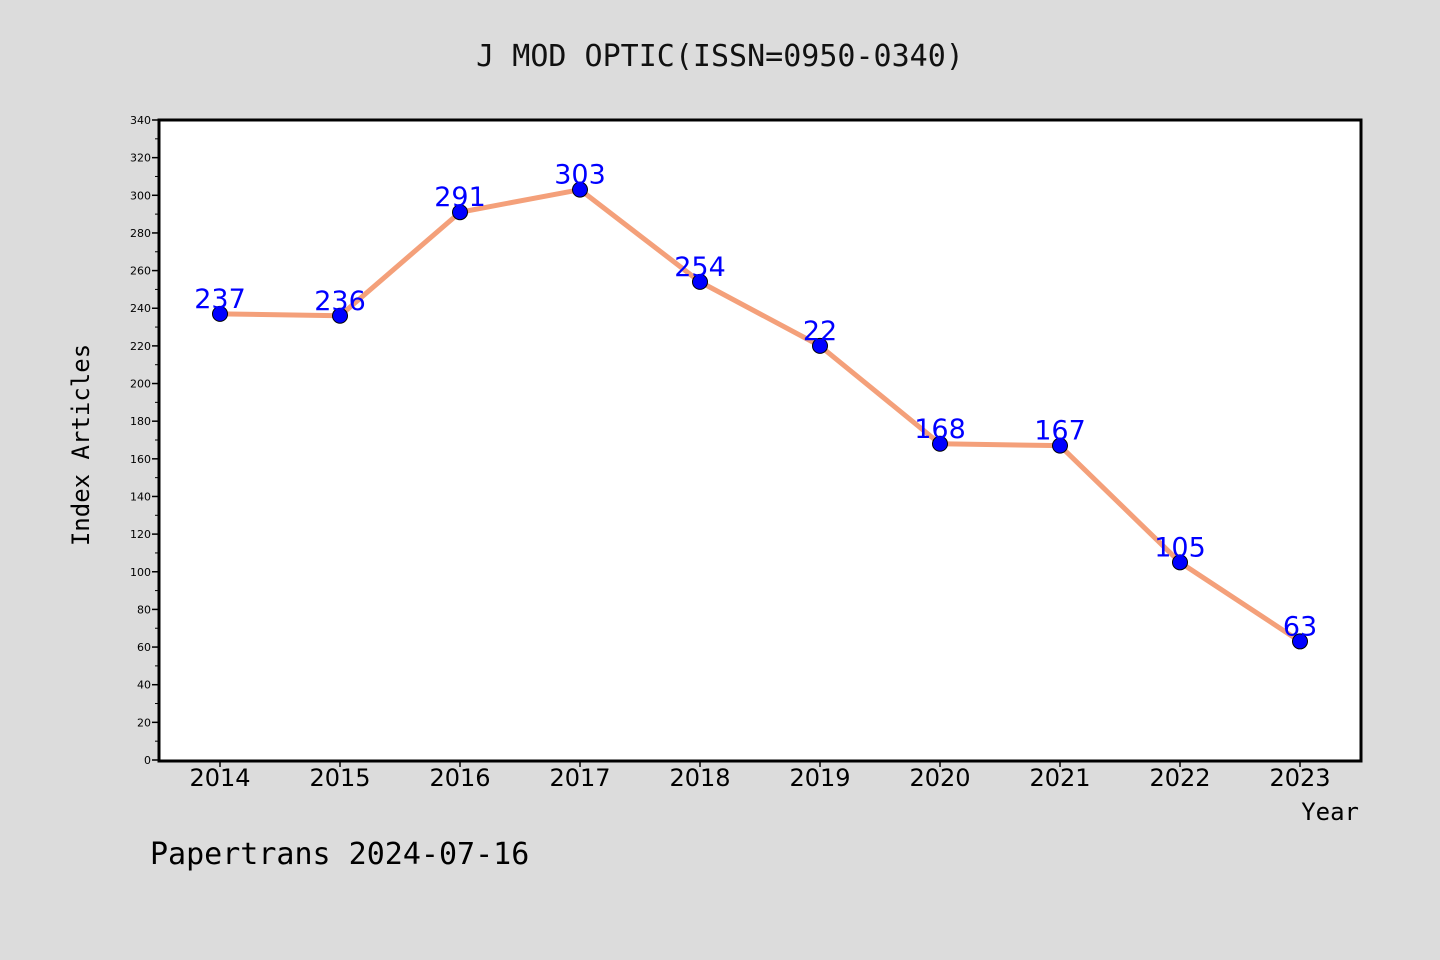 This screenshot has width=1440, height=960. Describe the element at coordinates (220, 299) in the screenshot. I see `data-label: 237` at that location.